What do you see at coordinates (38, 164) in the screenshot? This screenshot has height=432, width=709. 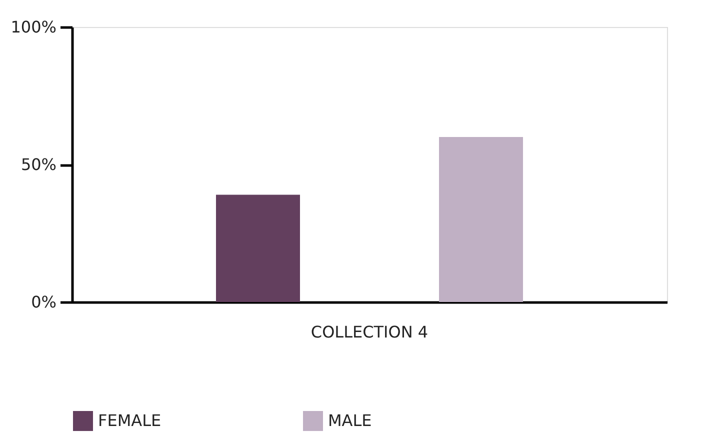 I see `y-tick-label: 50%` at bounding box center [38, 164].